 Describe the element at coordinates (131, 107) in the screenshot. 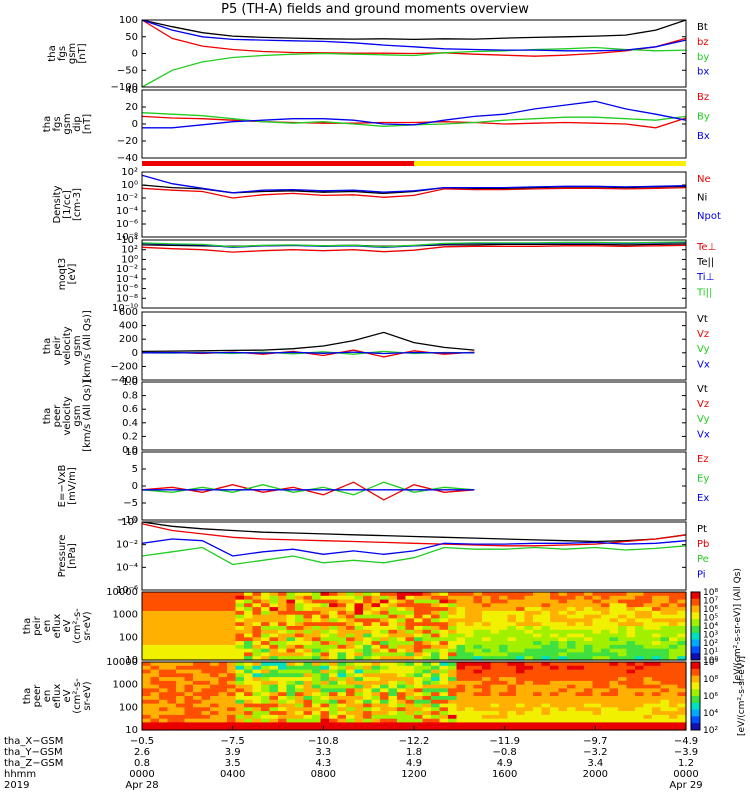

I see `y-tick-label: 20` at that location.